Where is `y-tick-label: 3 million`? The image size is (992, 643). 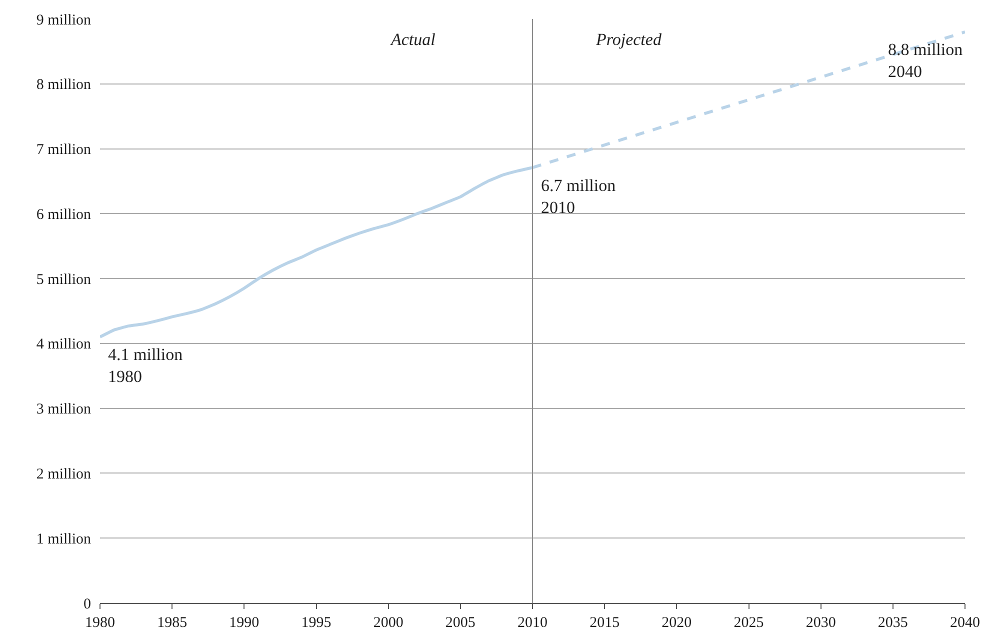
y-tick-label: 3 million is located at coordinates (64, 410).